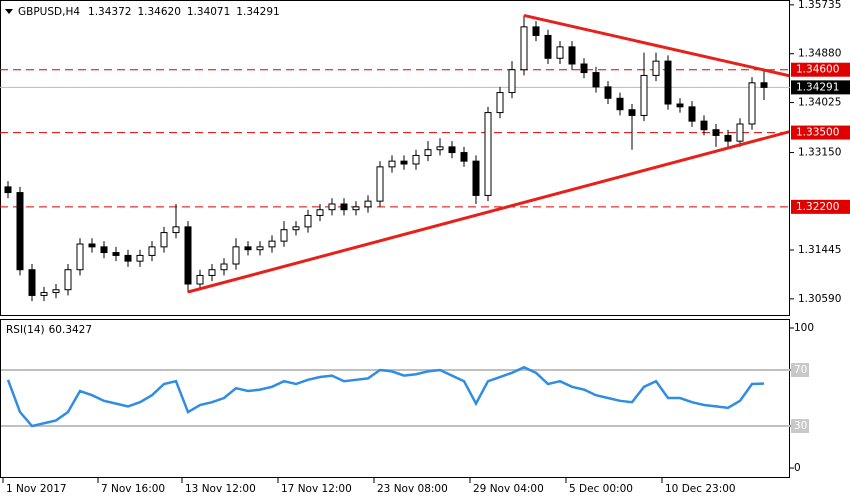  I want to click on y-tick-label: 1.35735, so click(819, 5).